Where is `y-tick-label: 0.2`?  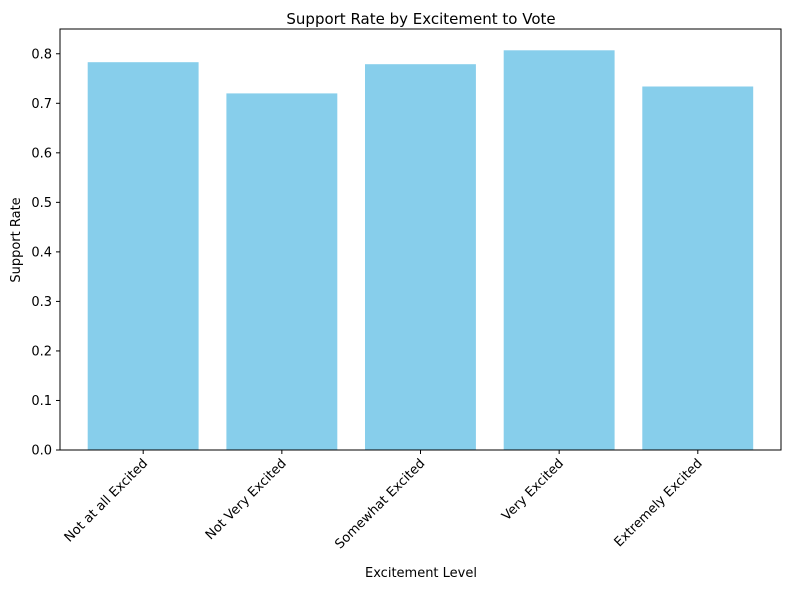 y-tick-label: 0.2 is located at coordinates (41, 351).